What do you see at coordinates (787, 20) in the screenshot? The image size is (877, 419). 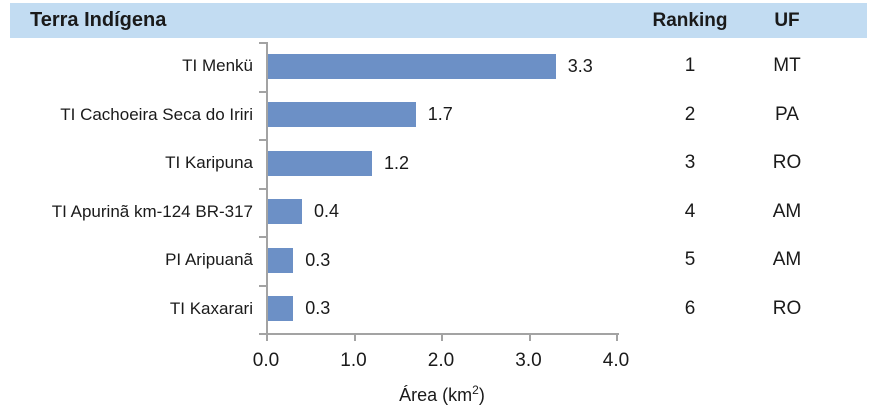 I see `column-header-uf: UF` at bounding box center [787, 20].